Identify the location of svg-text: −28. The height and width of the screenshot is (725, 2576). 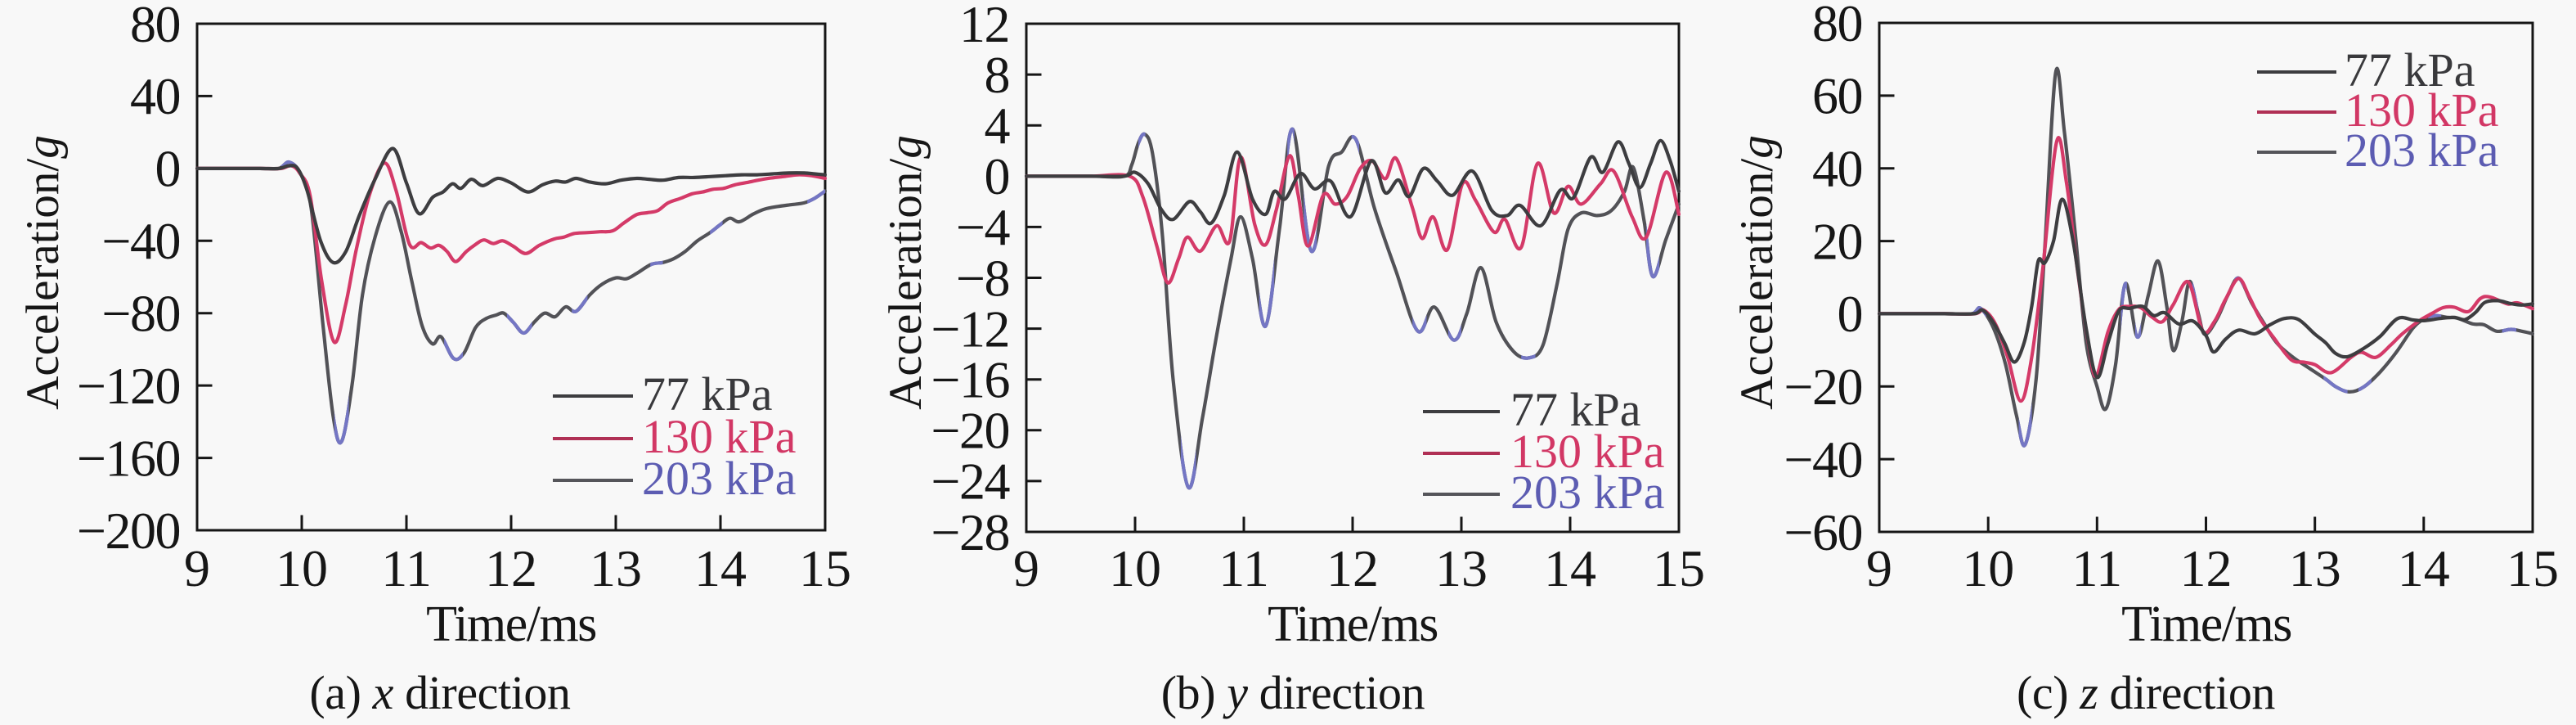
(970, 532).